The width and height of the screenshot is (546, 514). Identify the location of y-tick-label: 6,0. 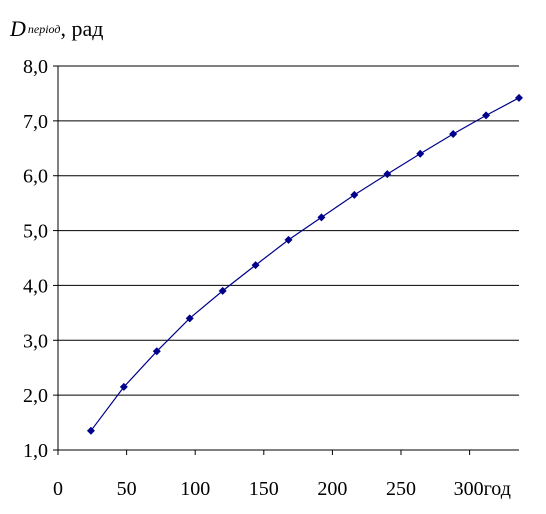
(35, 177).